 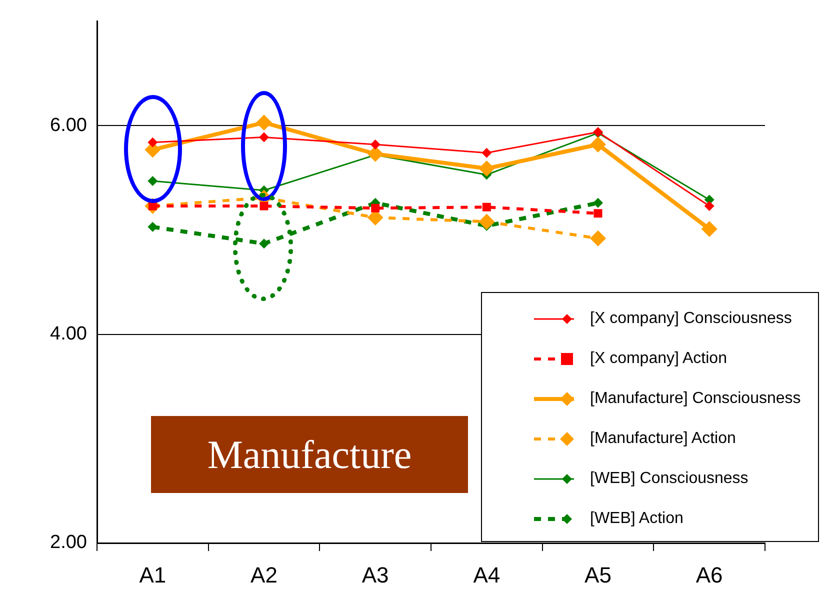 I want to click on y-tick-label: 6.00, so click(x=68, y=125).